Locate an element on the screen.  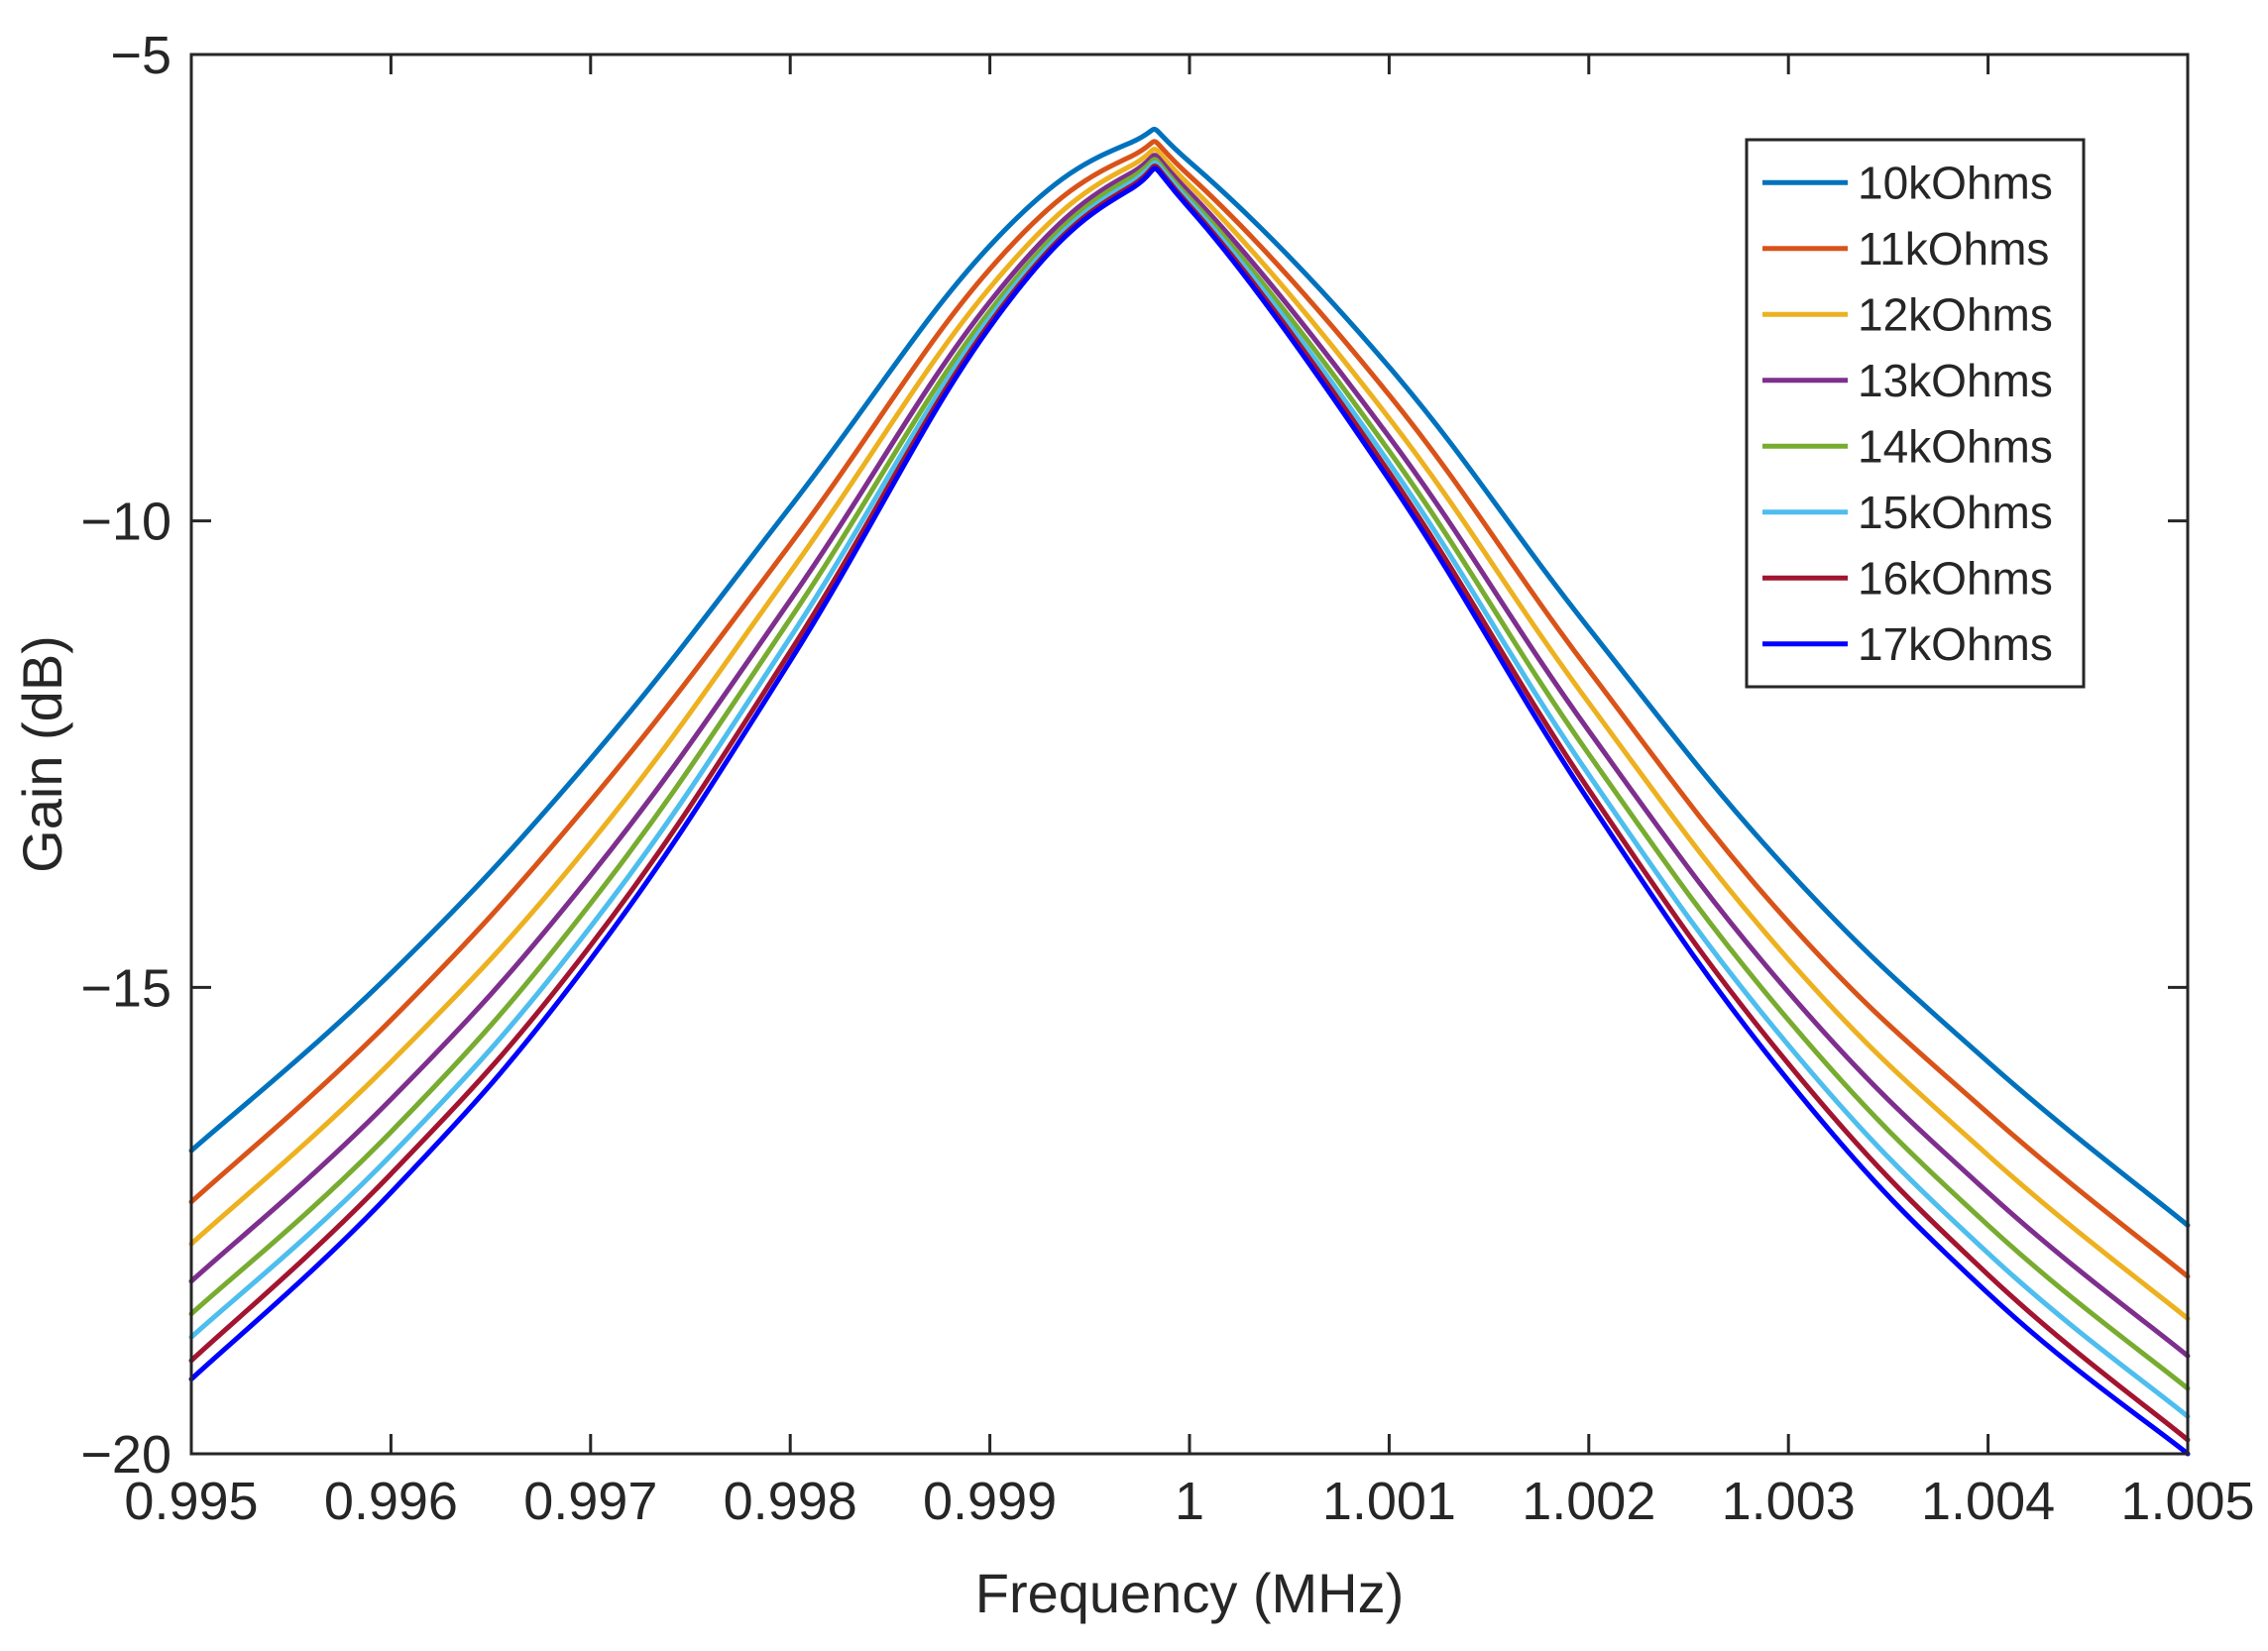
x-tick-label: 1.002 is located at coordinates (1588, 1501).